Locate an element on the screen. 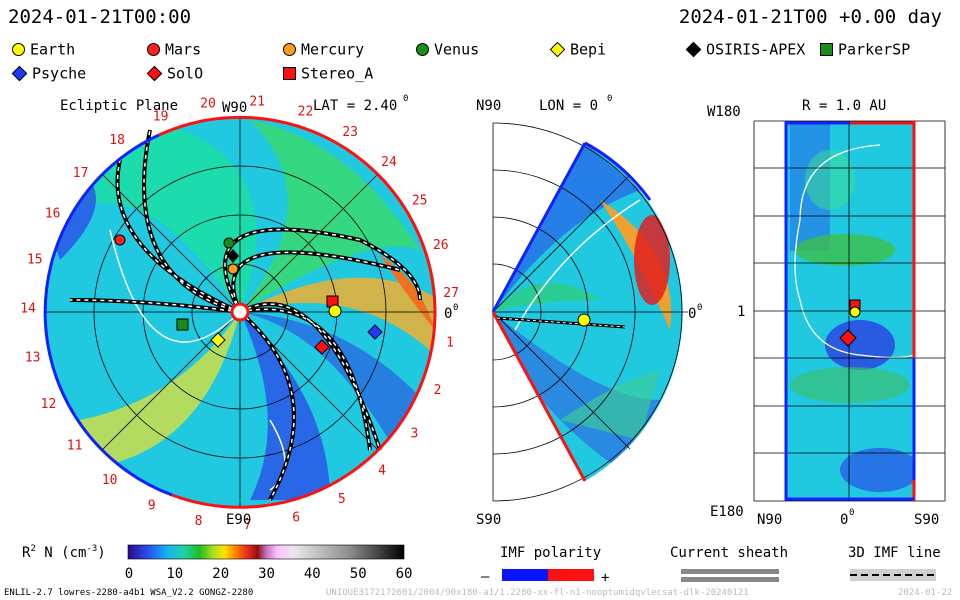  carrington-label-2: 2 is located at coordinates (438, 390).